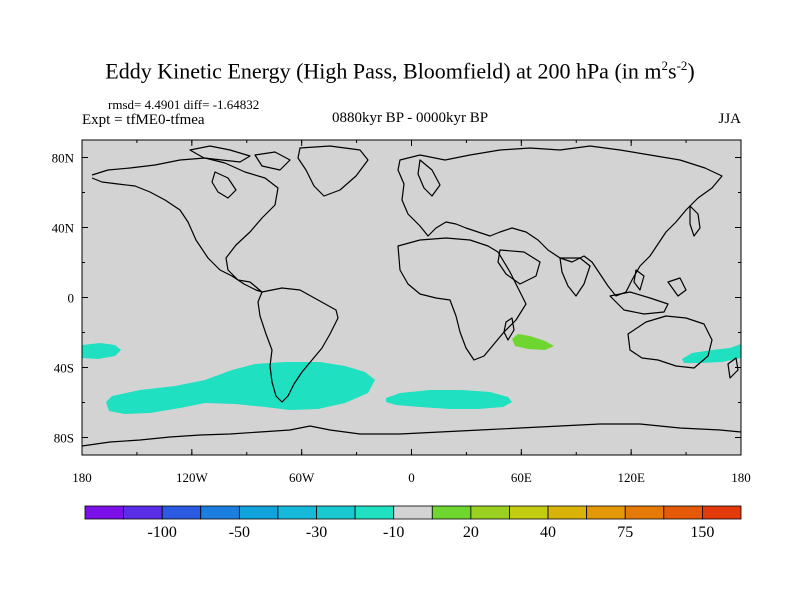 Image resolution: width=800 pixels, height=600 pixels. Describe the element at coordinates (298, 345) in the screenshot. I see `coastline-south-america` at that location.